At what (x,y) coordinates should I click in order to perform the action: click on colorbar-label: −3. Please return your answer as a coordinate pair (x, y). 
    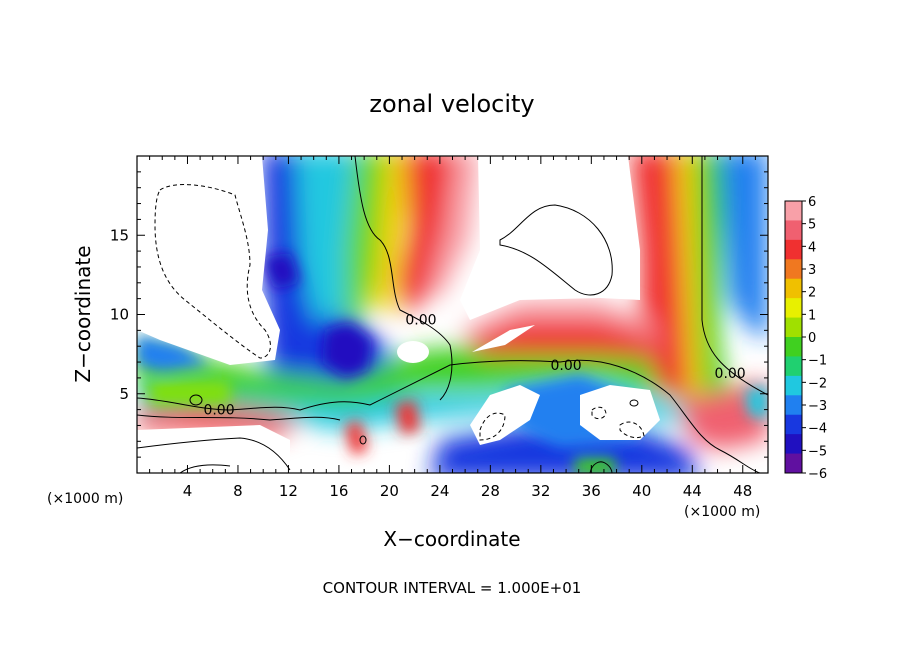
    Looking at the image, I should click on (817, 406).